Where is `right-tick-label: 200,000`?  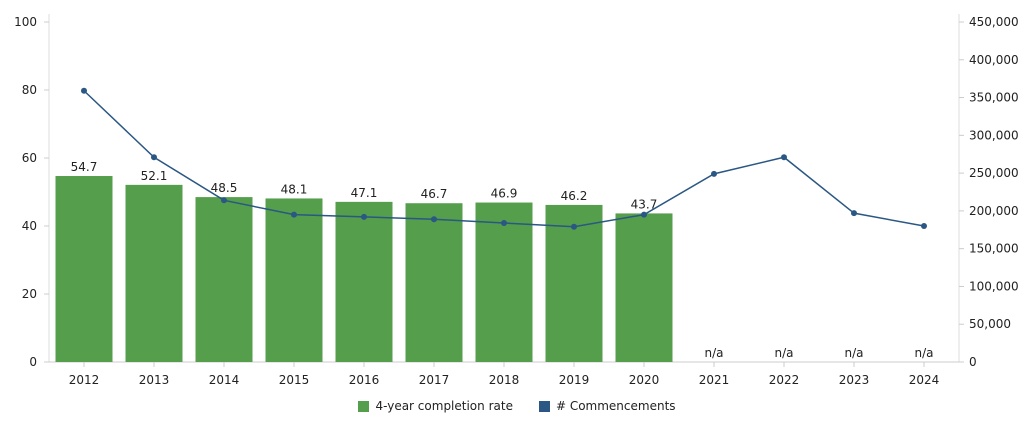 right-tick-label: 200,000 is located at coordinates (994, 211).